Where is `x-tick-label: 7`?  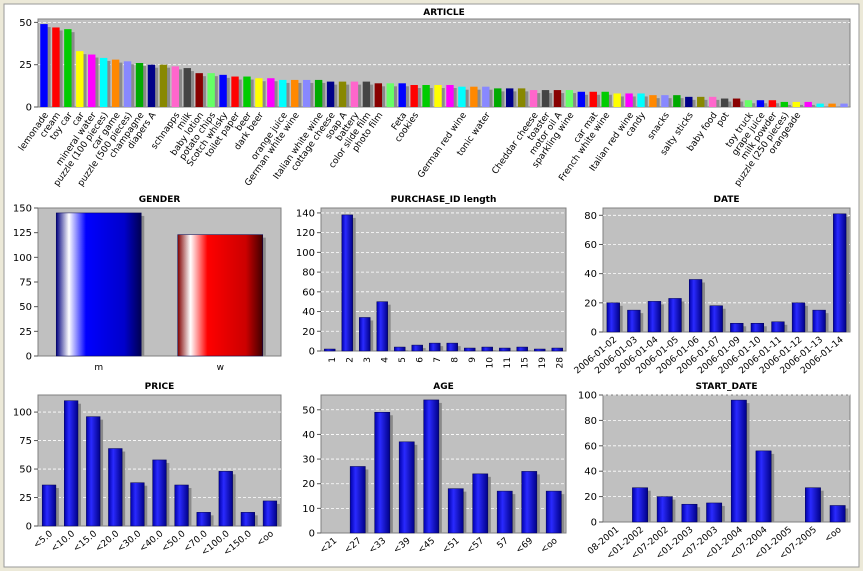 x-tick-label: 7 is located at coordinates (438, 360).